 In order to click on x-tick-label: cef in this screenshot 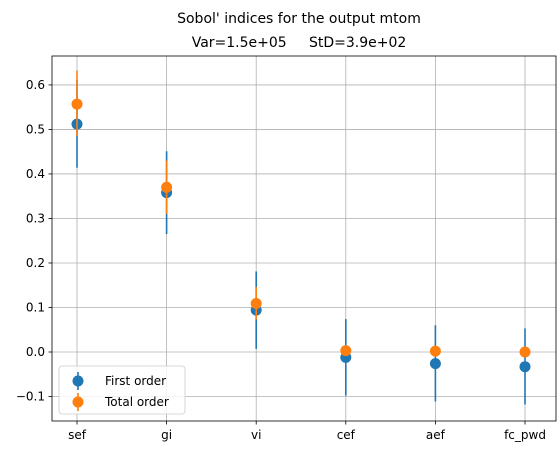, I will do `click(346, 435)`.